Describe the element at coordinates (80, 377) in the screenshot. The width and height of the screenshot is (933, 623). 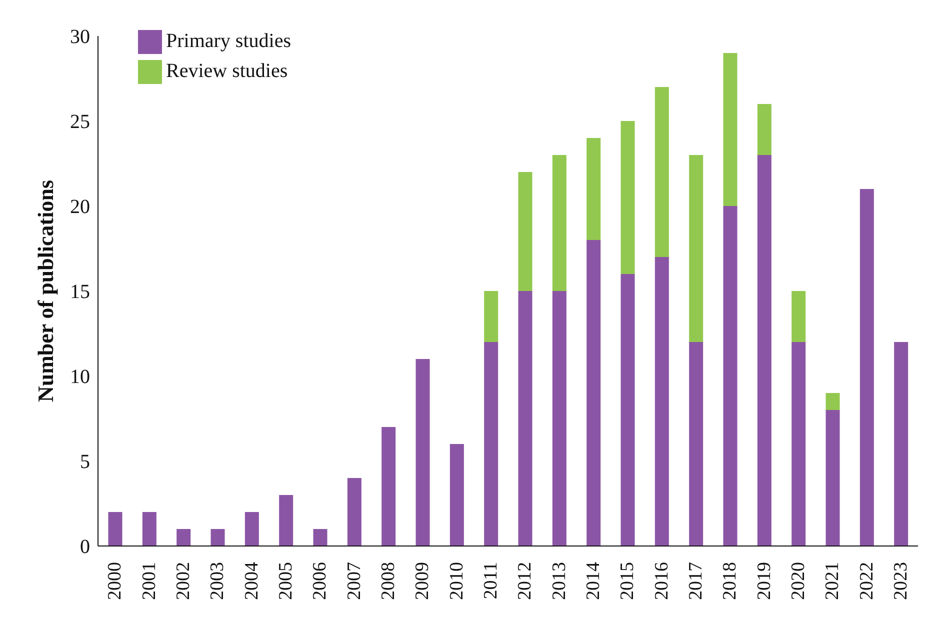
I see `y-tick-label: 10` at that location.